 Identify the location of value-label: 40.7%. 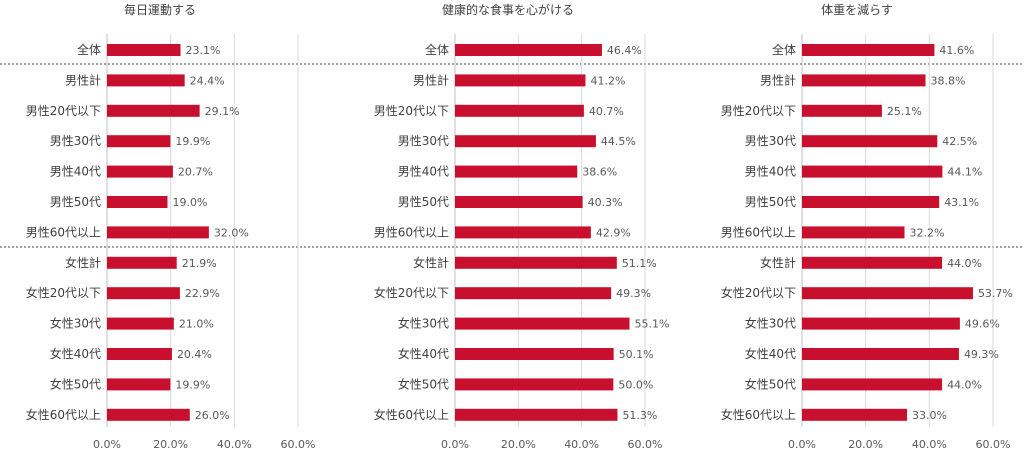
(606, 111).